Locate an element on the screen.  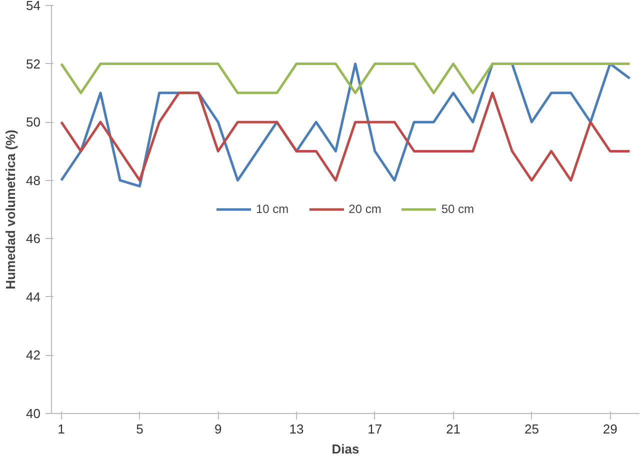
y-axis-title: Humedad volumetrica (%) is located at coordinates (10, 210).